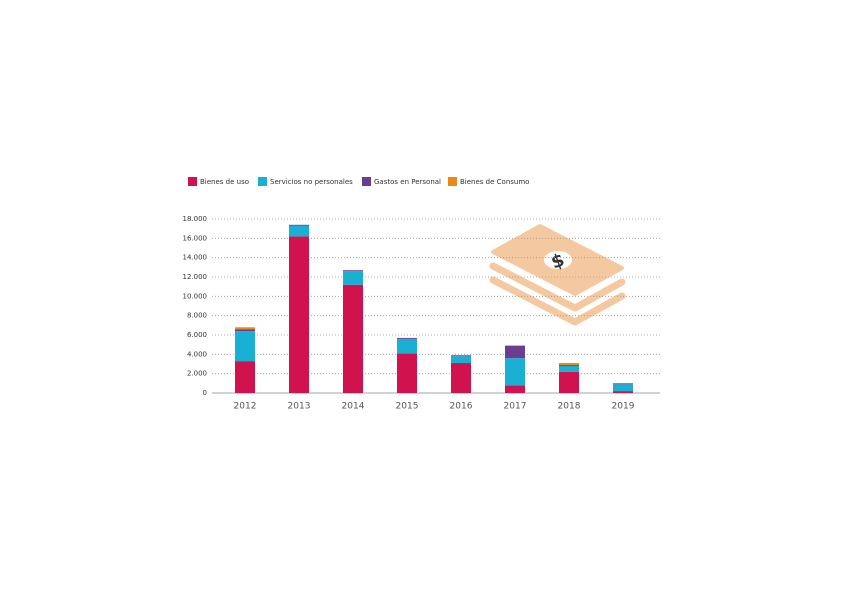  What do you see at coordinates (515, 407) in the screenshot?
I see `x-tick-label: 2017` at bounding box center [515, 407].